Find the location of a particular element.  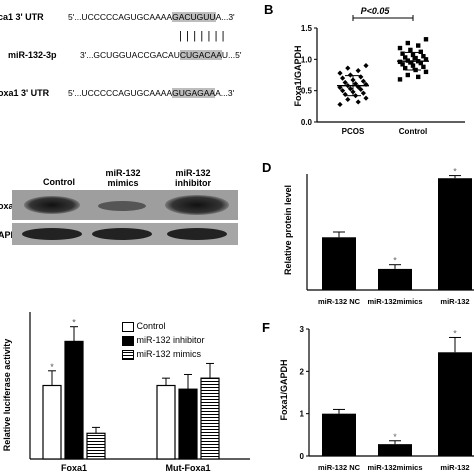

band-foxa1-inhibitor is located at coordinates (197, 205).